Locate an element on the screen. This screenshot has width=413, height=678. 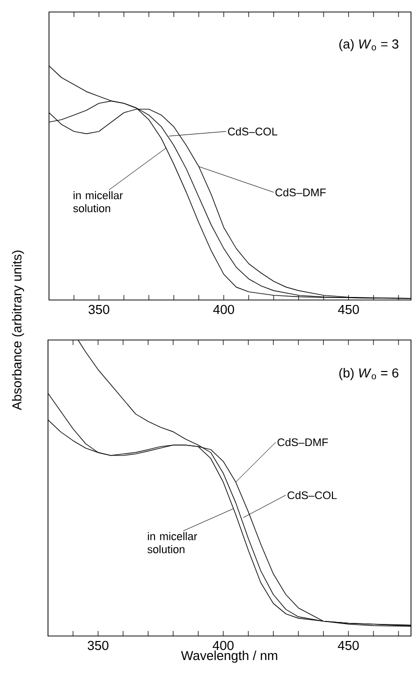
x-axis-title: Wavelength / nm is located at coordinates (229, 656).